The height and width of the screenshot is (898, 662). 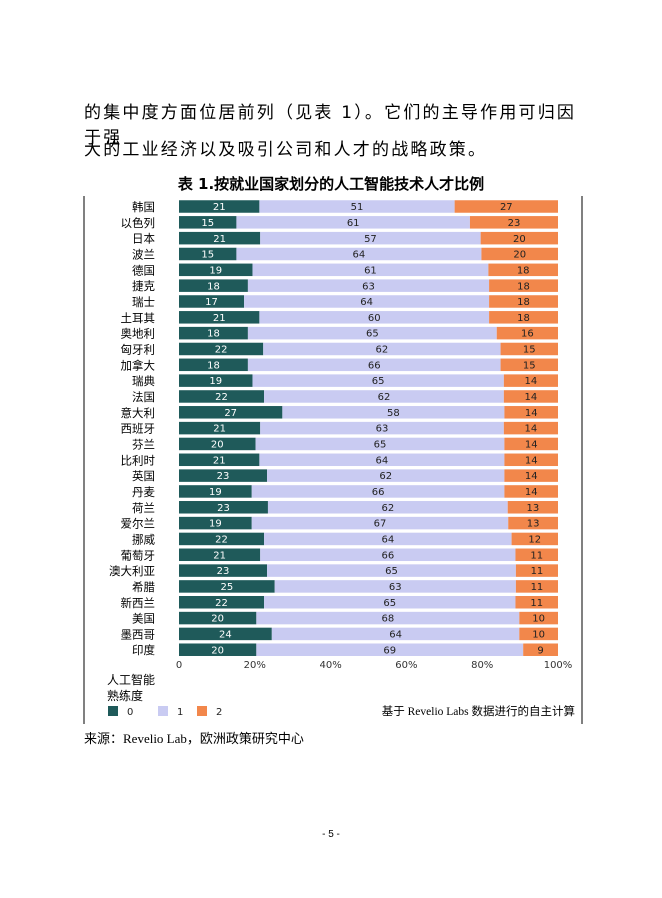 What do you see at coordinates (393, 413) in the screenshot?
I see `bar-value-label: 58` at bounding box center [393, 413].